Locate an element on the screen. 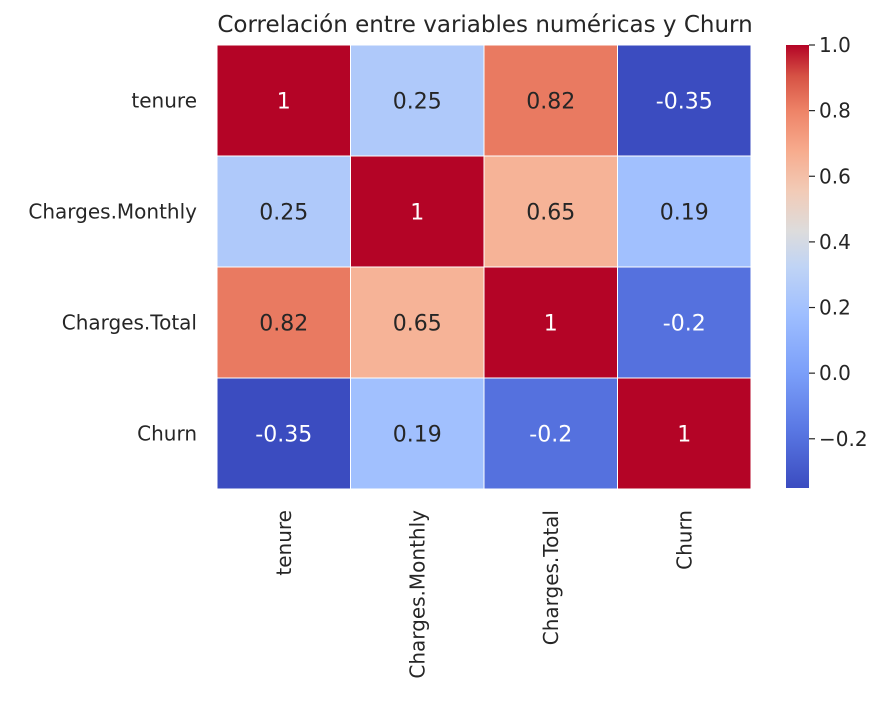  colorbar-tick-label: 0.0 is located at coordinates (835, 373).